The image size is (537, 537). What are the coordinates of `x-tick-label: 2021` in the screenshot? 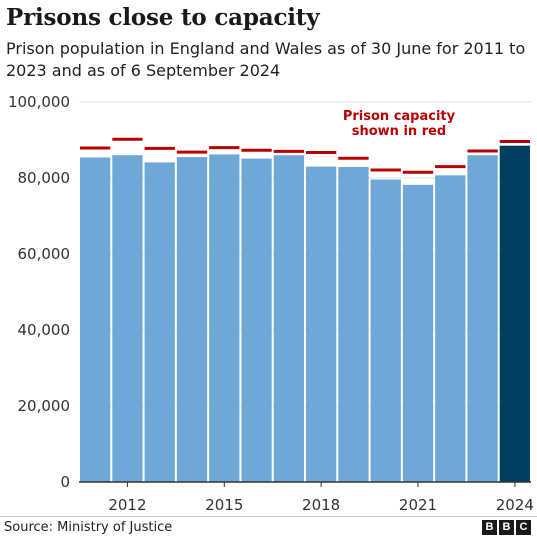 It's located at (418, 505).